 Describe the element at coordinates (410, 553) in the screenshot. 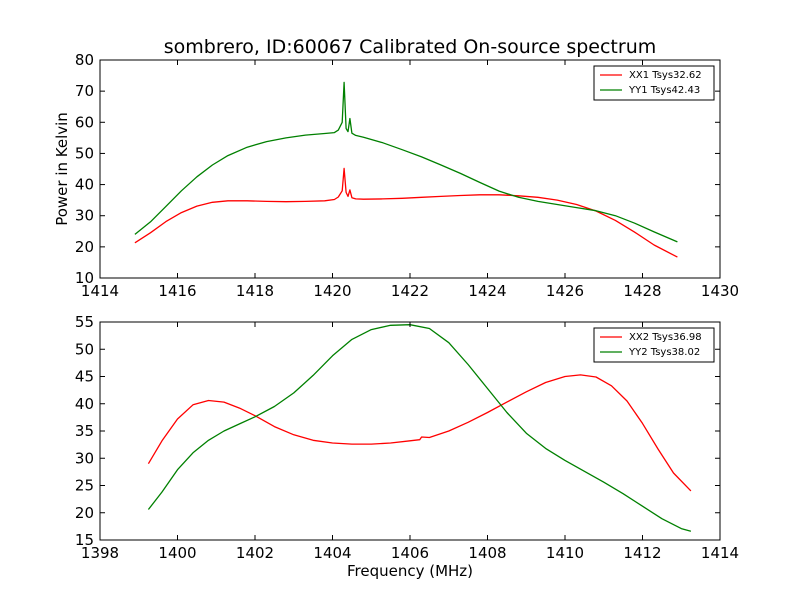

I see `bot-x-tick-label: 1406` at that location.